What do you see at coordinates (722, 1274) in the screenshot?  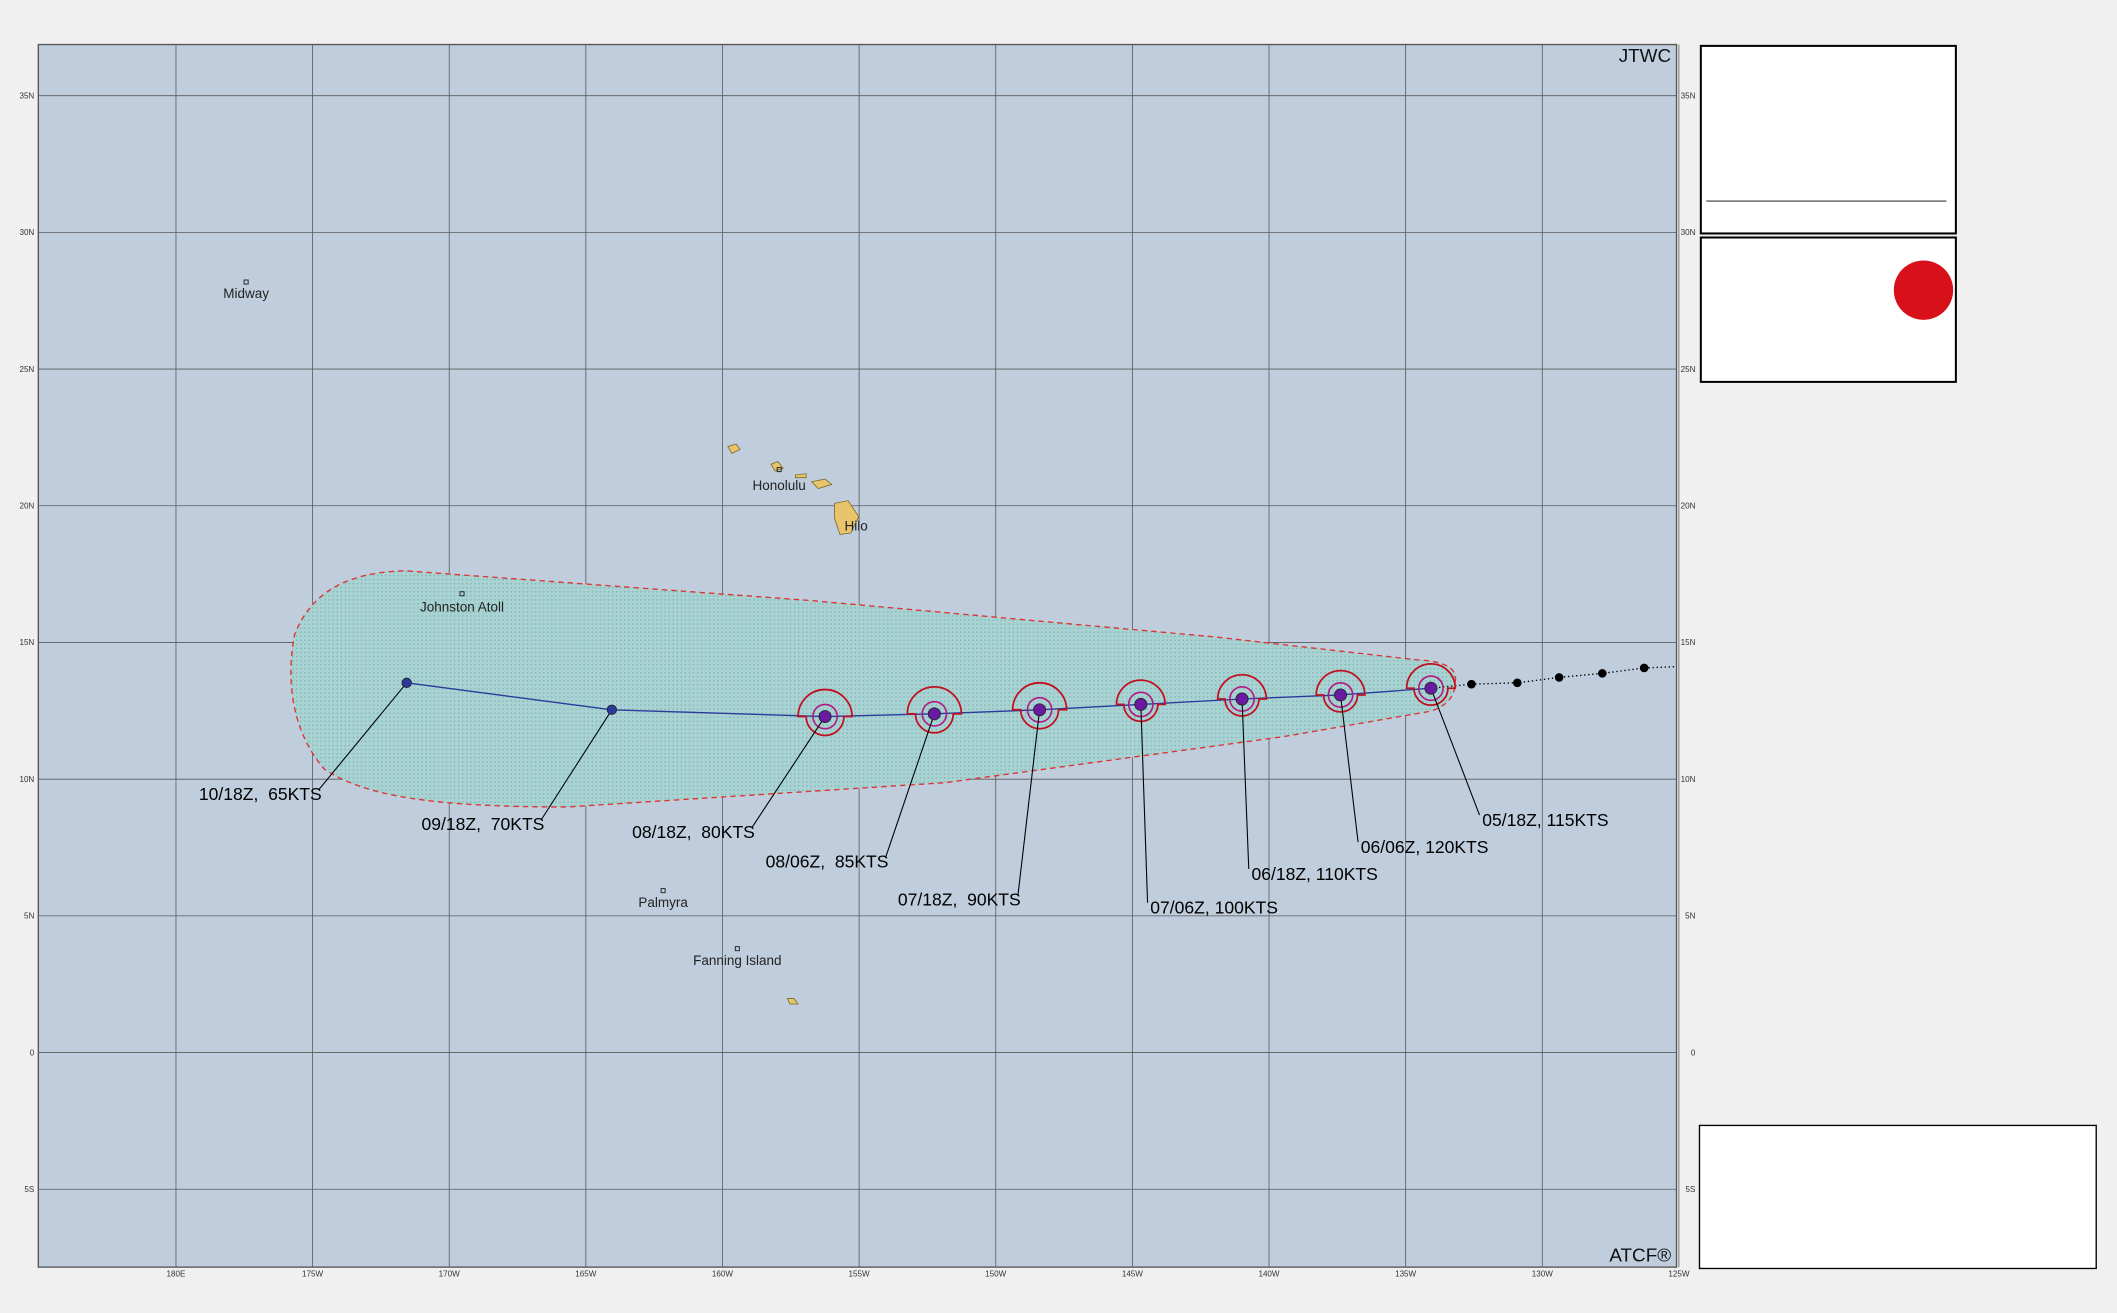 I see `lon-label: 160W` at bounding box center [722, 1274].